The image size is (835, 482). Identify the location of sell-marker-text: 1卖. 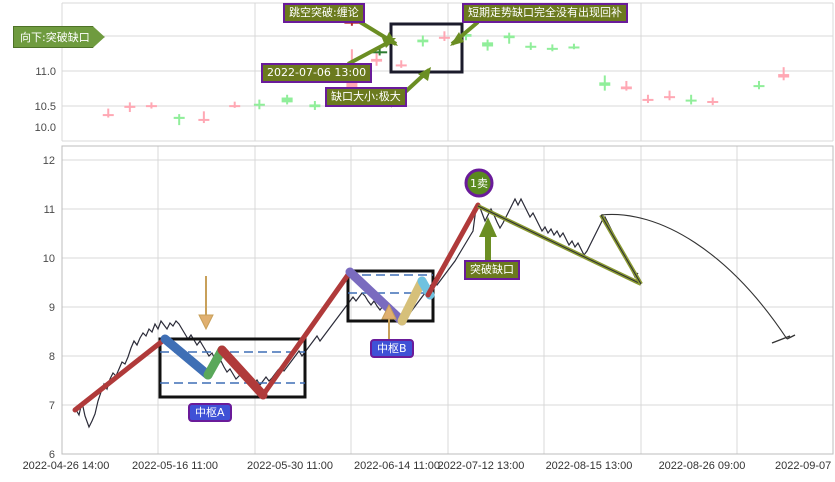
(479, 183).